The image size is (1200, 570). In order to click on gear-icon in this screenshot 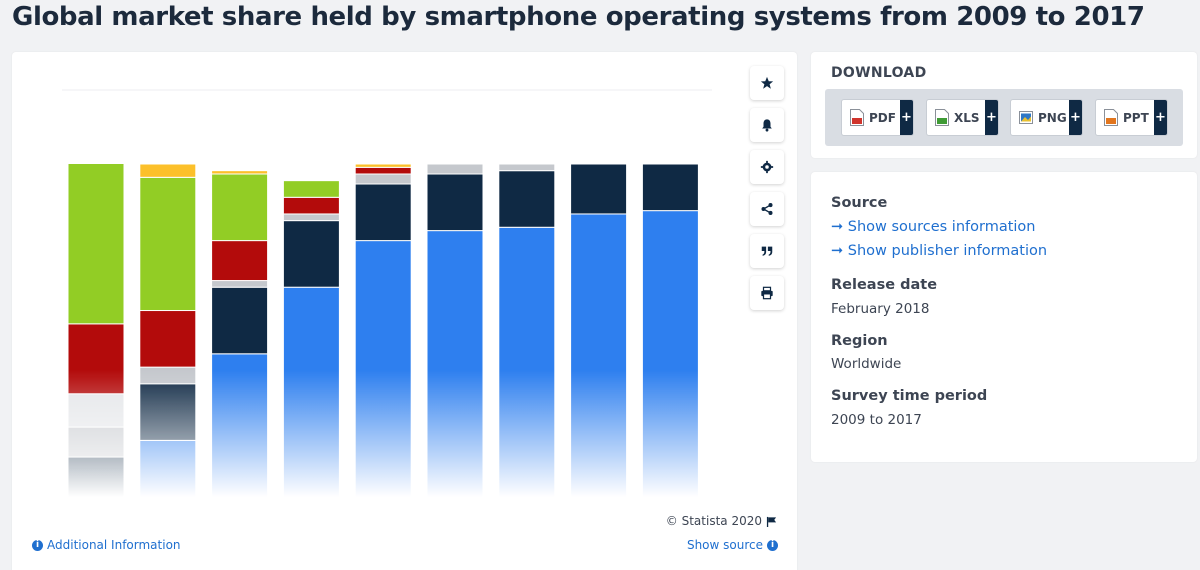, I will do `click(767, 167)`.